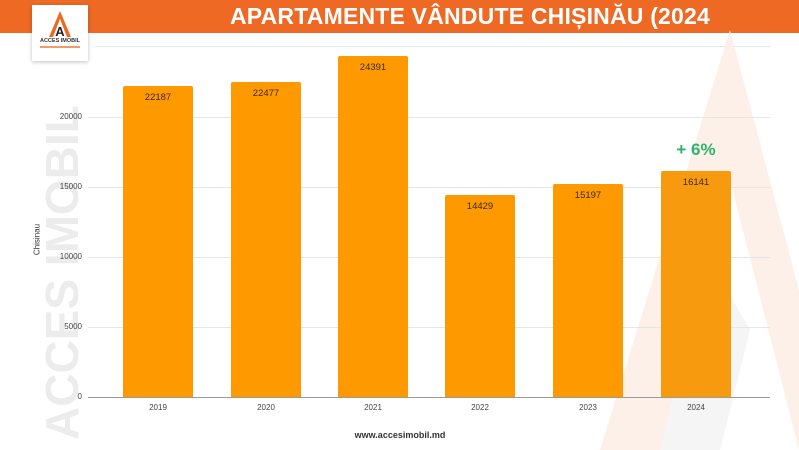 This screenshot has height=450, width=799. What do you see at coordinates (429, 397) in the screenshot?
I see `x-axis-line` at bounding box center [429, 397].